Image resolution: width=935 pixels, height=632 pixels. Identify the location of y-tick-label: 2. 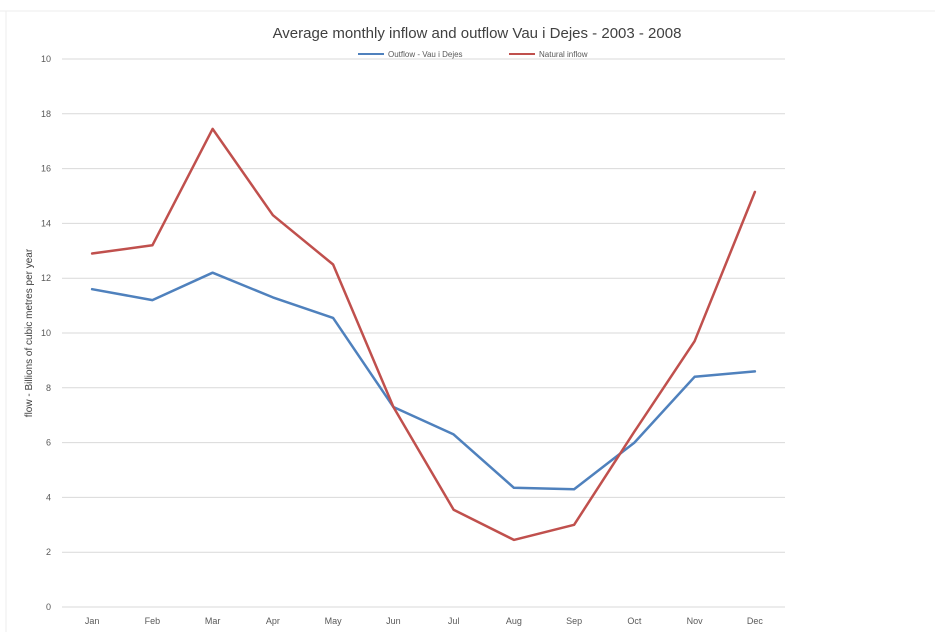
(48, 552).